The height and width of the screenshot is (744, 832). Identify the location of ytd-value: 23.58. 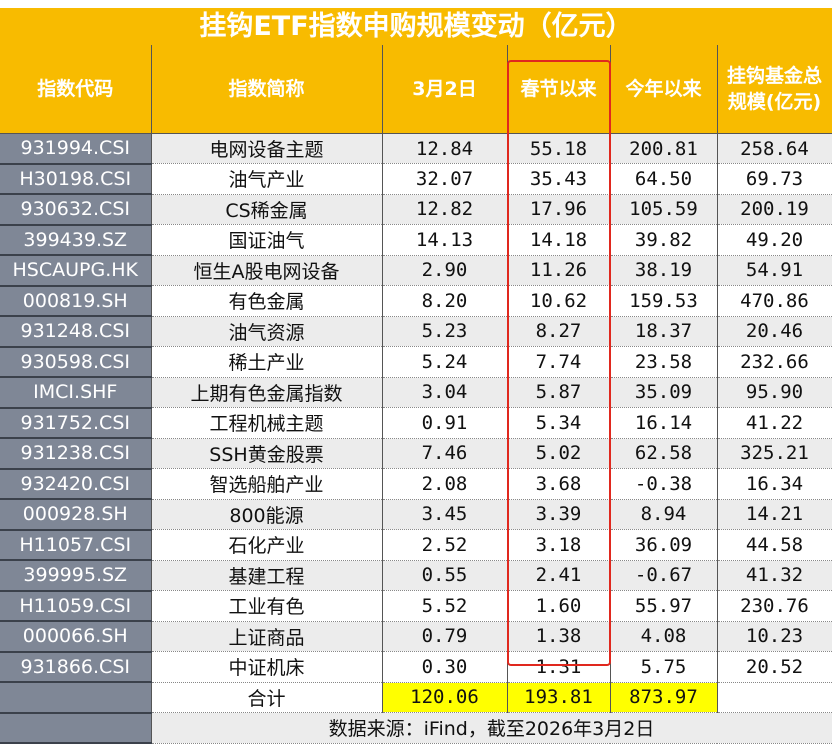
(664, 362).